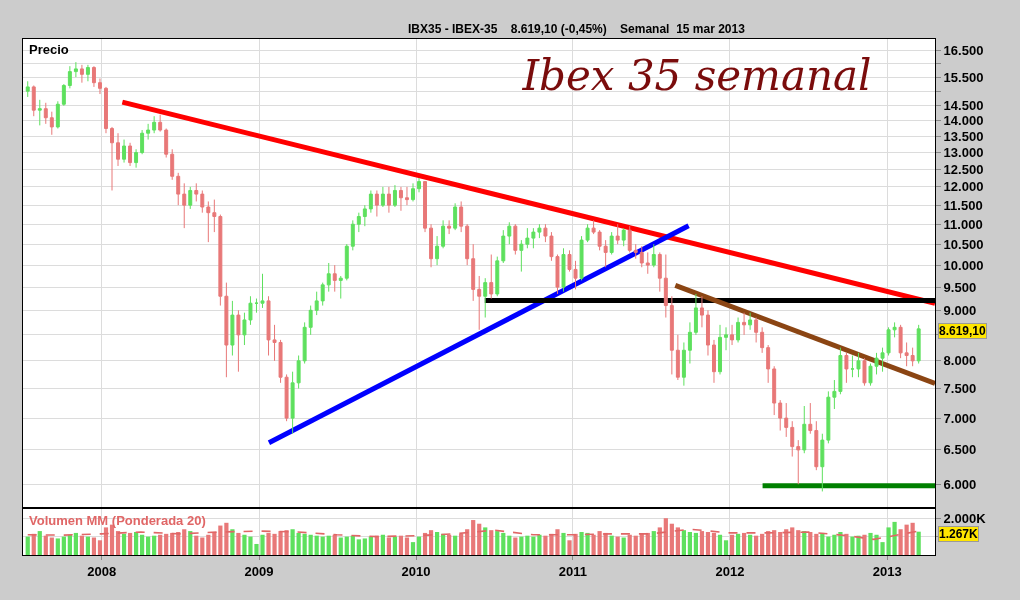  Describe the element at coordinates (963, 106) in the screenshot. I see `y-tick-label: 14.500` at that location.